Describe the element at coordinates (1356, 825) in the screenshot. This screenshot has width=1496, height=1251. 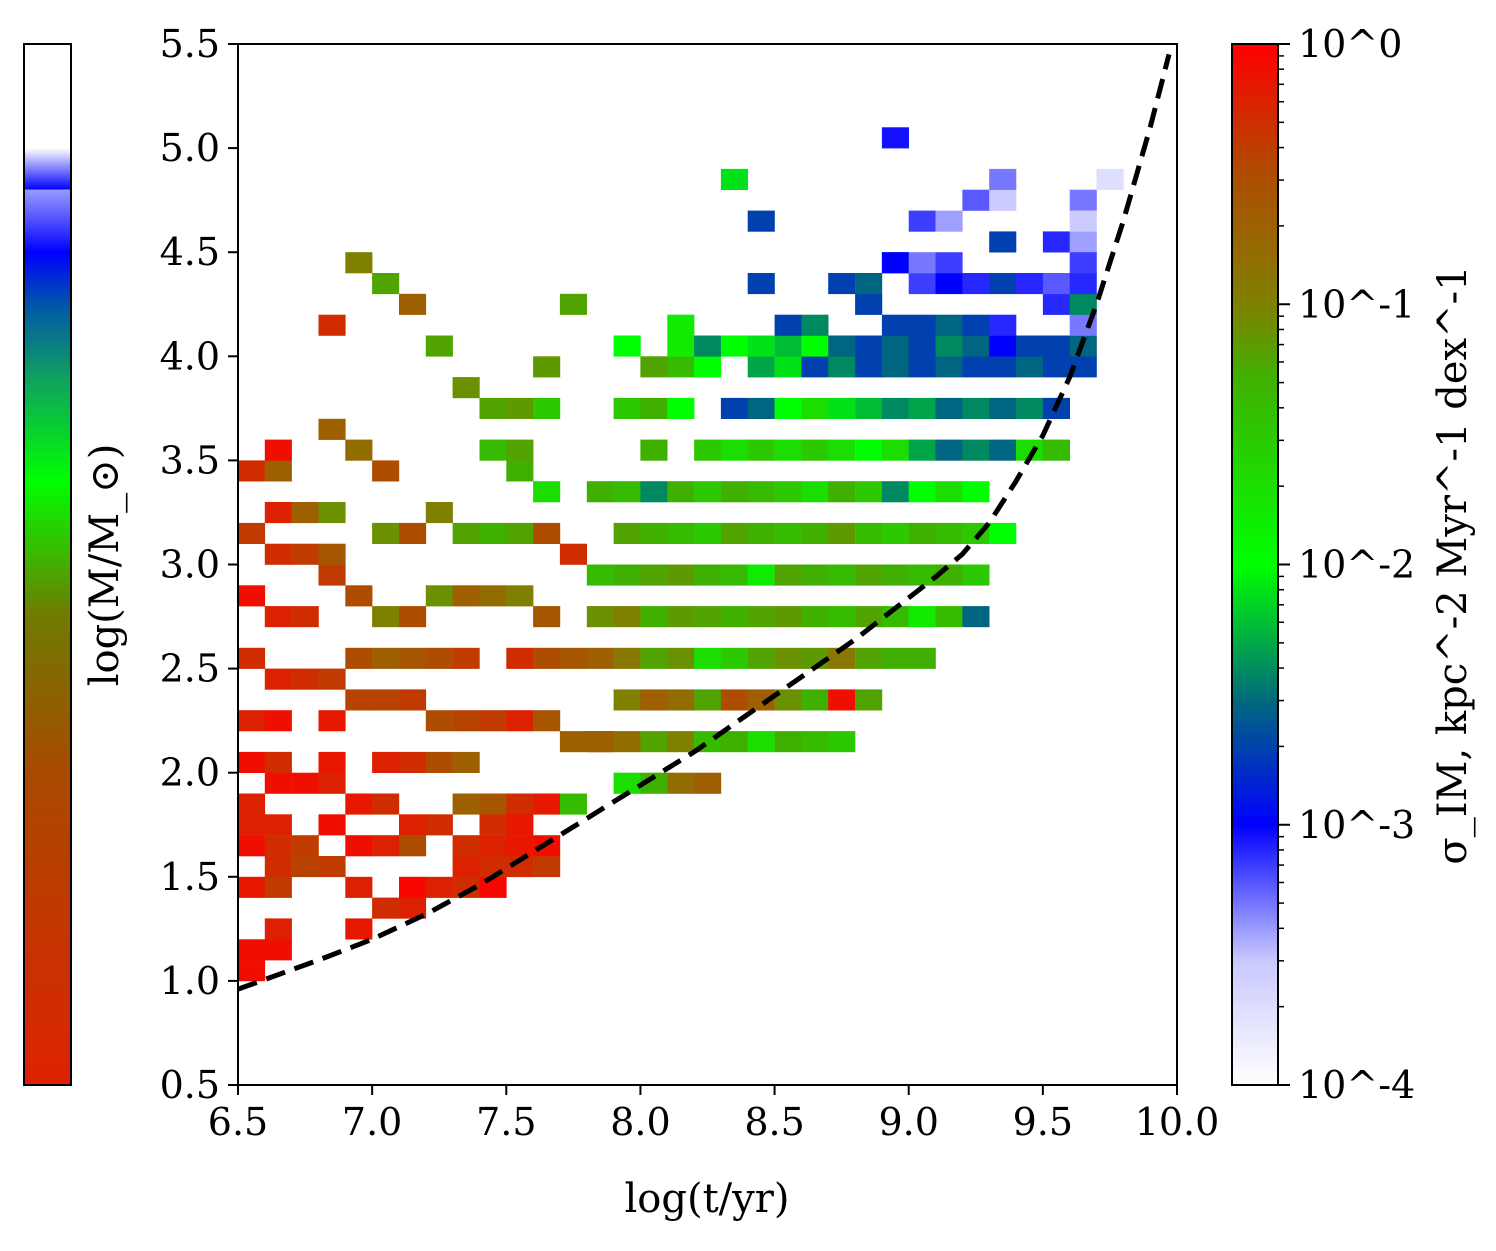
I see `colorbar-tick-label: 10^-3` at that location.